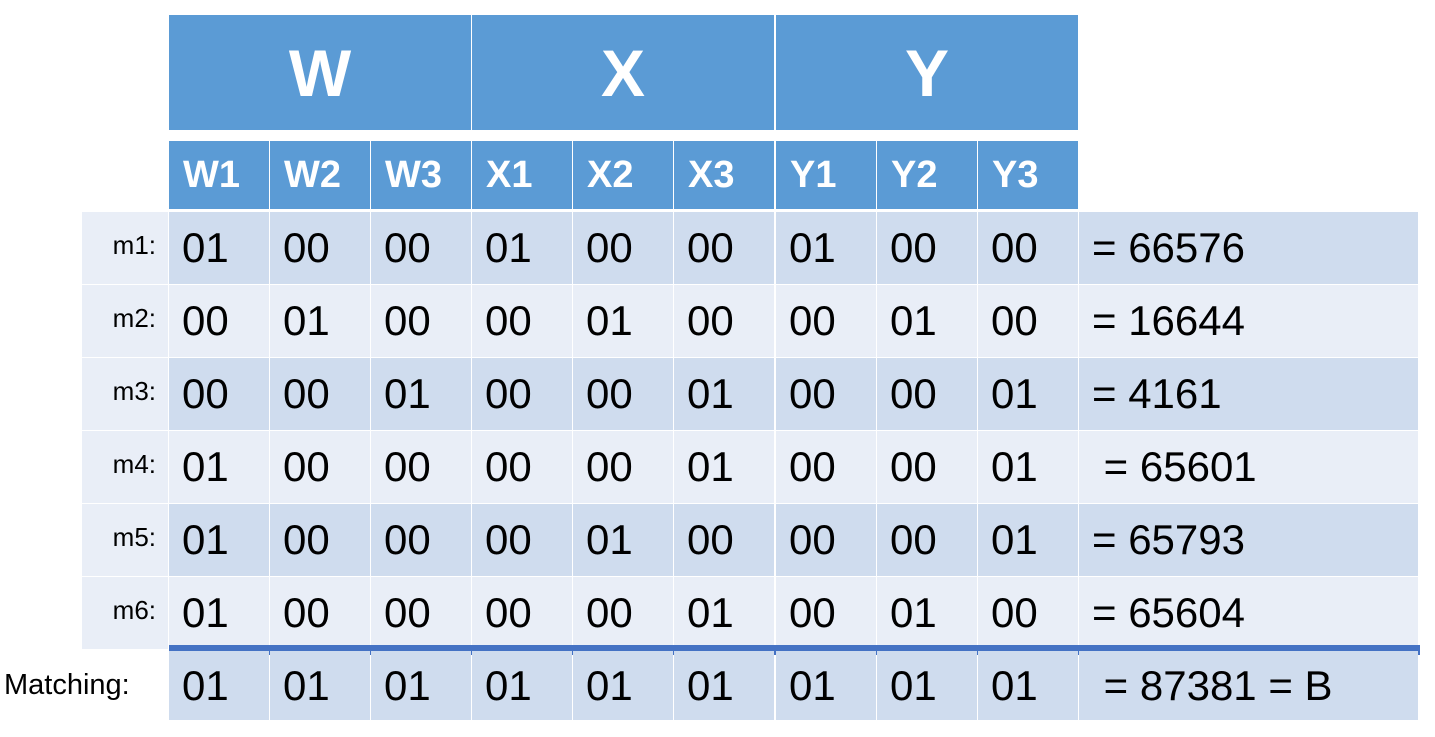 The width and height of the screenshot is (1435, 737). I want to click on column-header-y2: Y2, so click(927, 175).